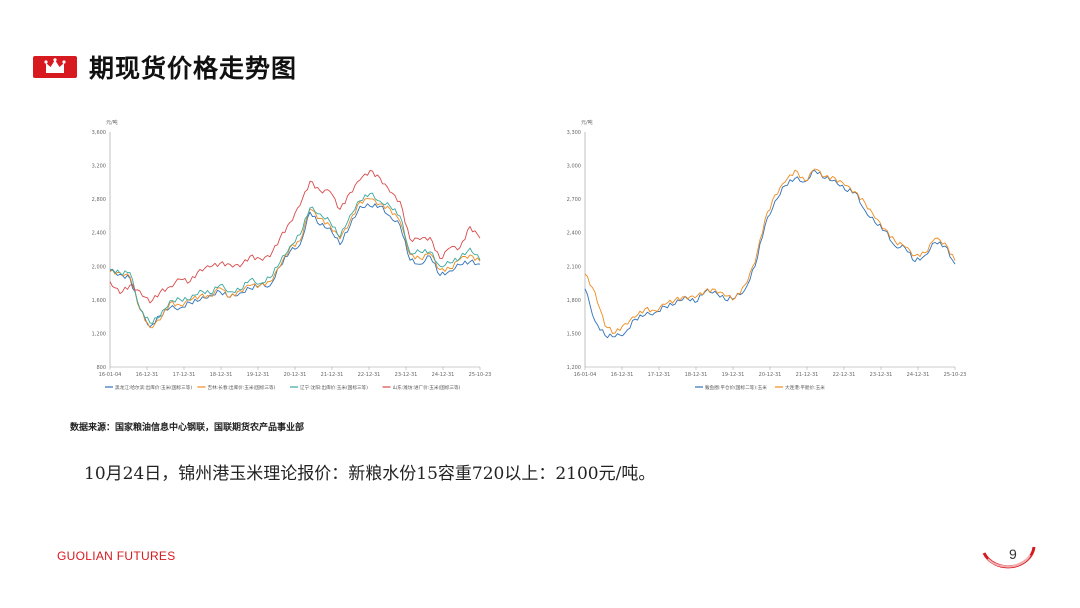 The image size is (1080, 608). What do you see at coordinates (574, 267) in the screenshot?
I see `y-tick-label: 2,100` at bounding box center [574, 267].